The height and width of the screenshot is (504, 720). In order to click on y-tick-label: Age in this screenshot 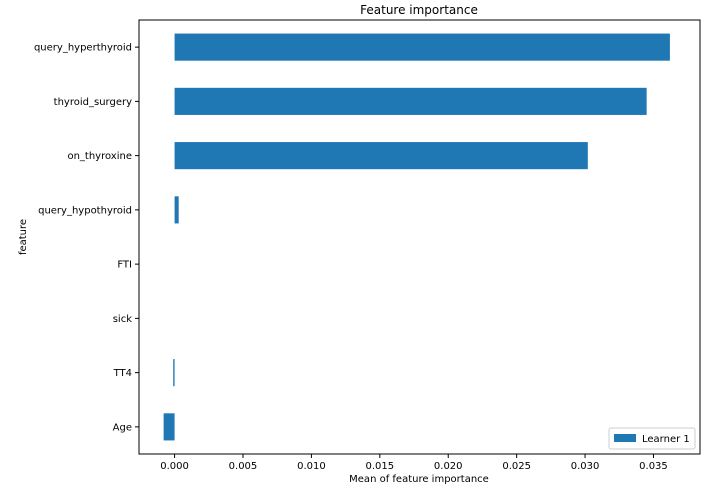, I will do `click(122, 427)`.